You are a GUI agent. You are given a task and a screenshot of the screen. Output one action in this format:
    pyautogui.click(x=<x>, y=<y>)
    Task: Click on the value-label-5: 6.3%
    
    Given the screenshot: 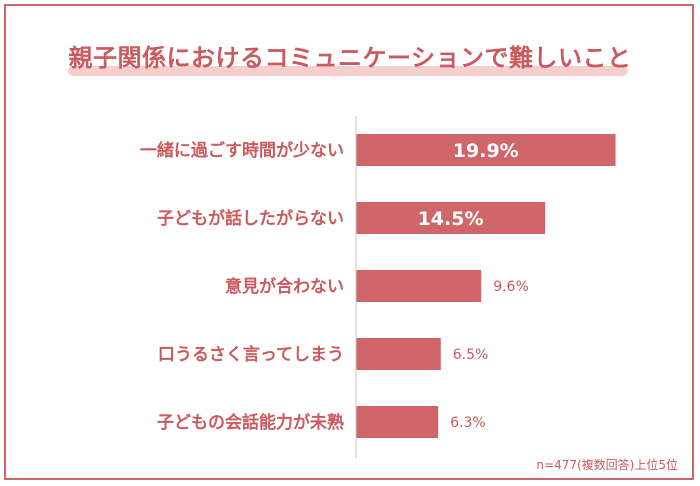 What is the action you would take?
    pyautogui.click(x=468, y=423)
    